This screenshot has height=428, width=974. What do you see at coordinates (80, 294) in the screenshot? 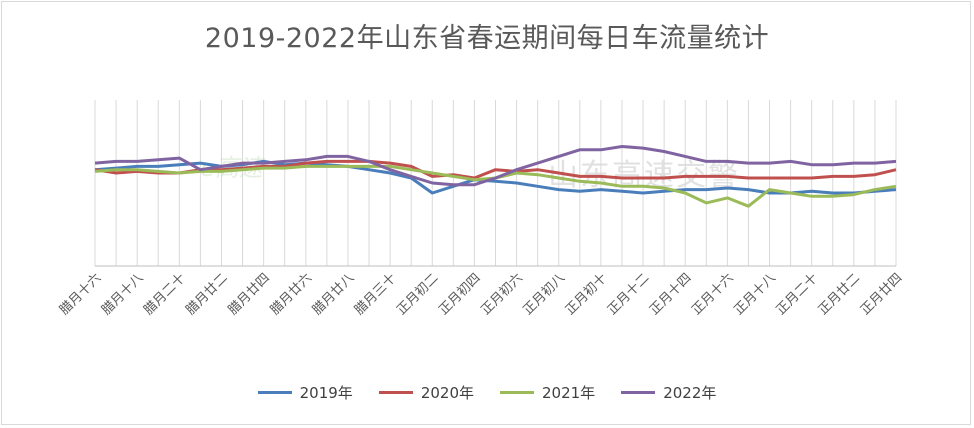
I see `x-tick-label: 腊月十六` at bounding box center [80, 294].